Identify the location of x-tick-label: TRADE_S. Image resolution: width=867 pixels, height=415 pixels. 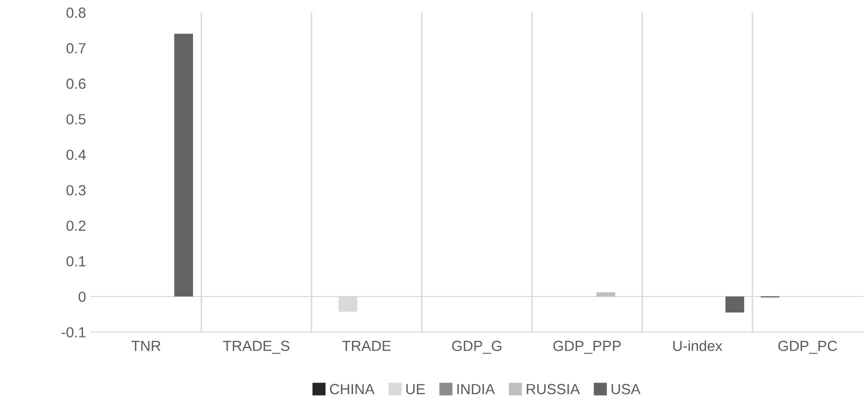
(256, 347).